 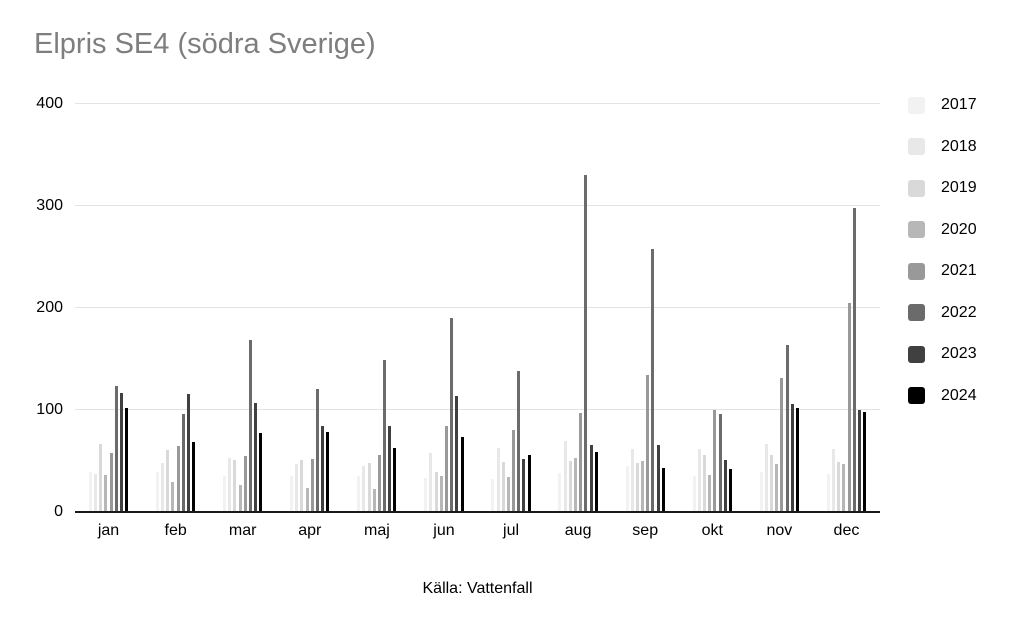 What do you see at coordinates (511, 441) in the screenshot?
I see `bar-group-jul` at bounding box center [511, 441].